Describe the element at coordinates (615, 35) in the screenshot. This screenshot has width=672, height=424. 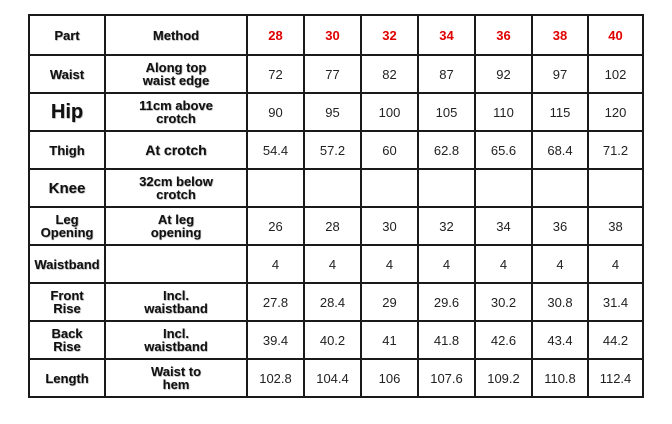
I see `header-size-40: 40` at that location.